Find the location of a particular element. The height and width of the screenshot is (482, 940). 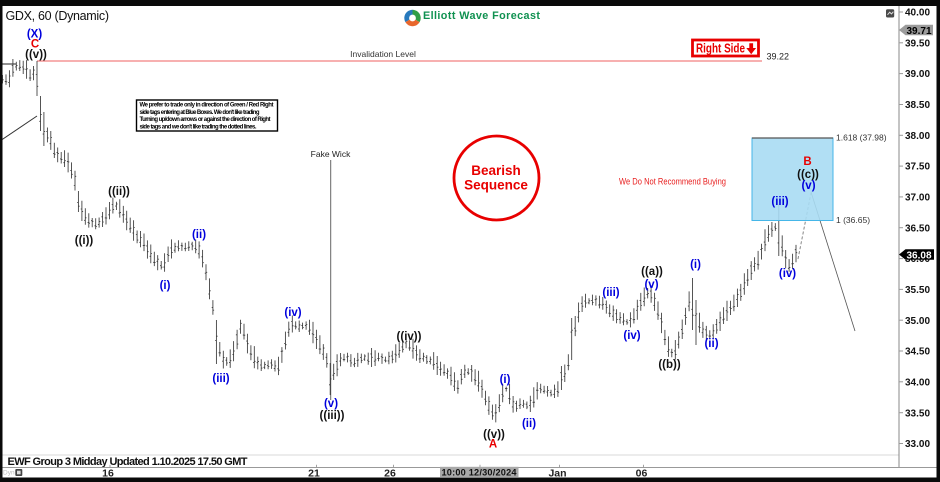

svg-text: Fake Wick is located at coordinates (331, 154).